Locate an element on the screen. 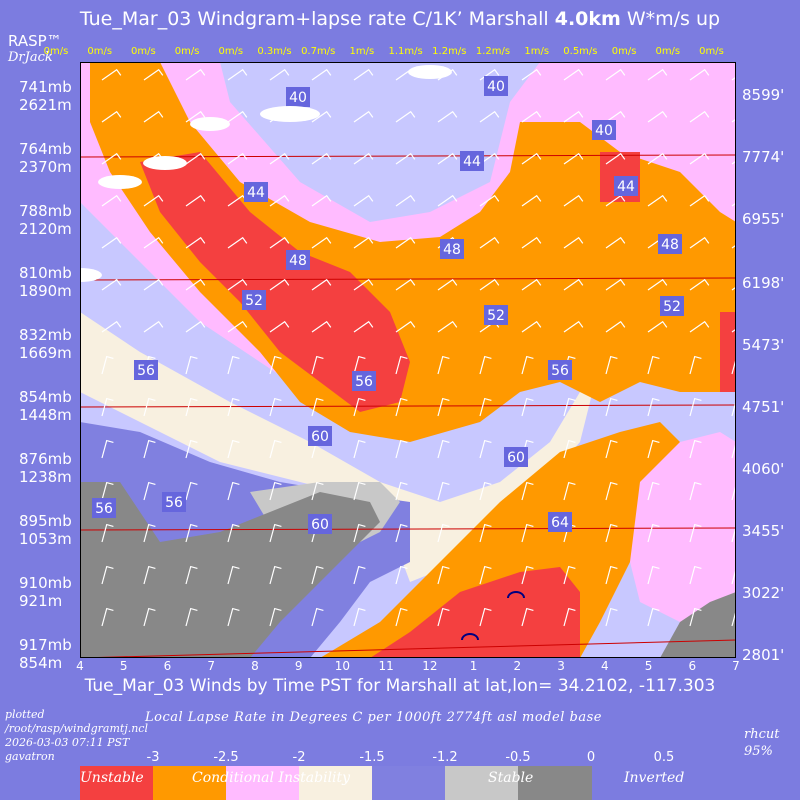  legend-category: Unstable is located at coordinates (112, 778).